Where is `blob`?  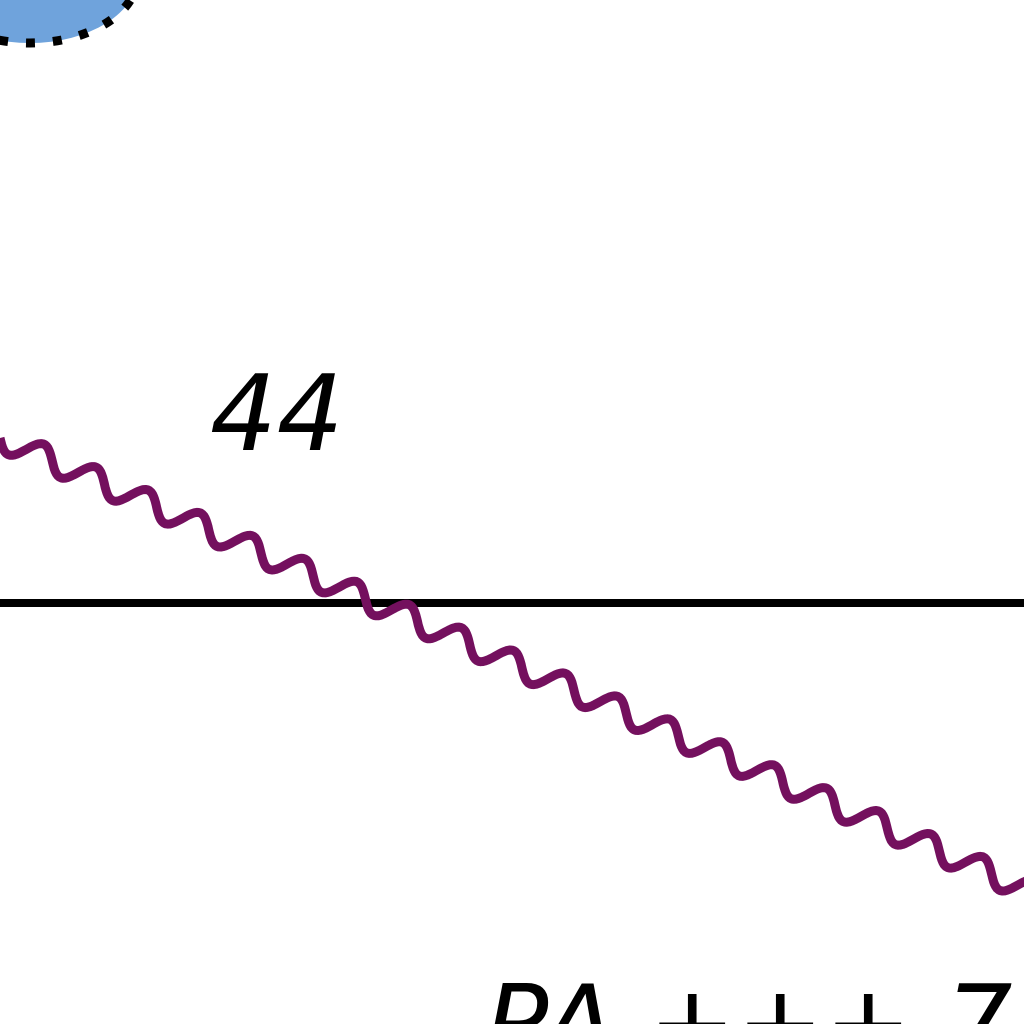
blob is located at coordinates (68, 24).